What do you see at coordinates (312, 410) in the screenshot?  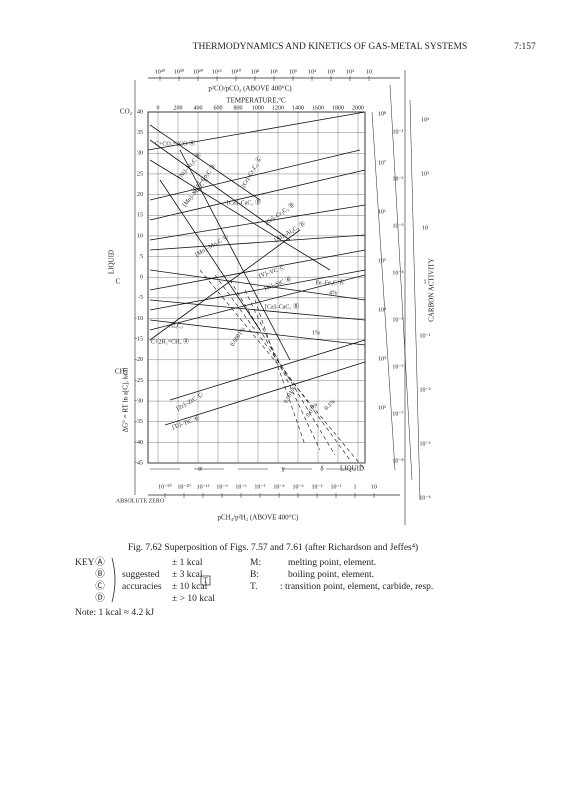 I see `percent-label: 0.01%` at bounding box center [312, 410].